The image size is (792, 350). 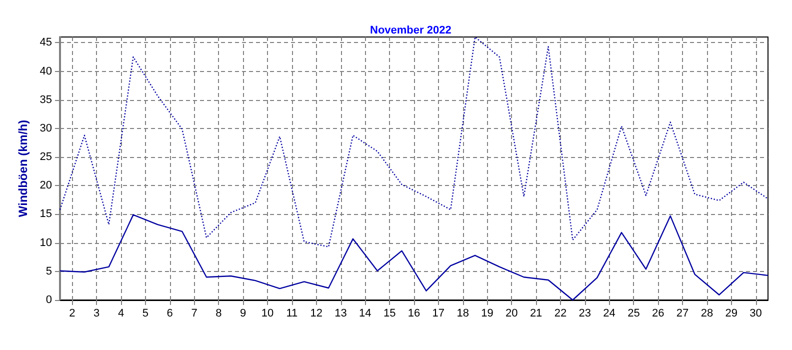 What do you see at coordinates (169, 314) in the screenshot?
I see `x-tick-label: 6` at bounding box center [169, 314].